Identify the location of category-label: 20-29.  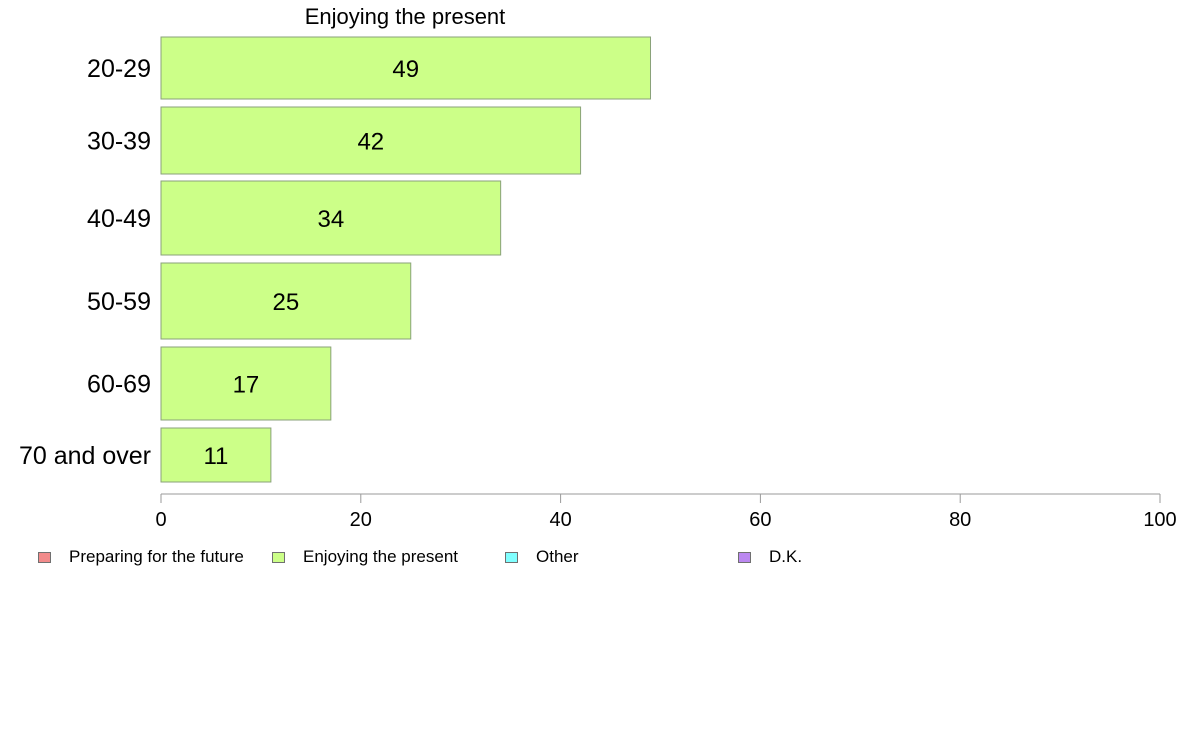
(119, 69).